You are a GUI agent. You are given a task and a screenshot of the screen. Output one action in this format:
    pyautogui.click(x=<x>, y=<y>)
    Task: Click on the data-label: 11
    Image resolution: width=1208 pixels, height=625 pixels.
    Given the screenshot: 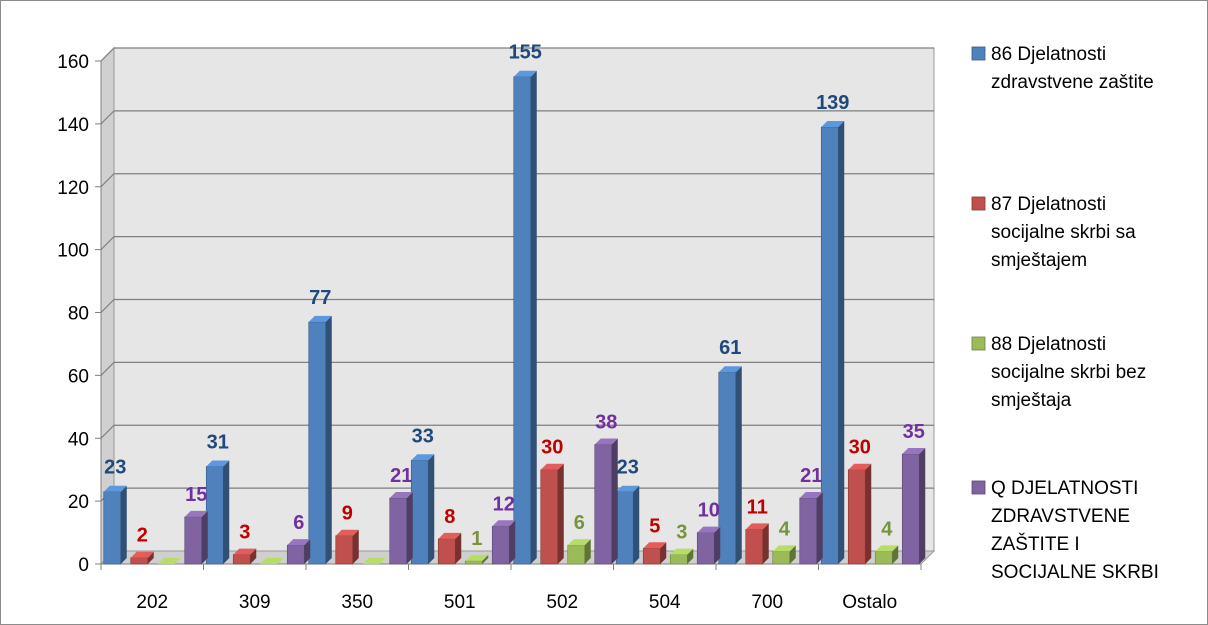 What is the action you would take?
    pyautogui.click(x=757, y=507)
    